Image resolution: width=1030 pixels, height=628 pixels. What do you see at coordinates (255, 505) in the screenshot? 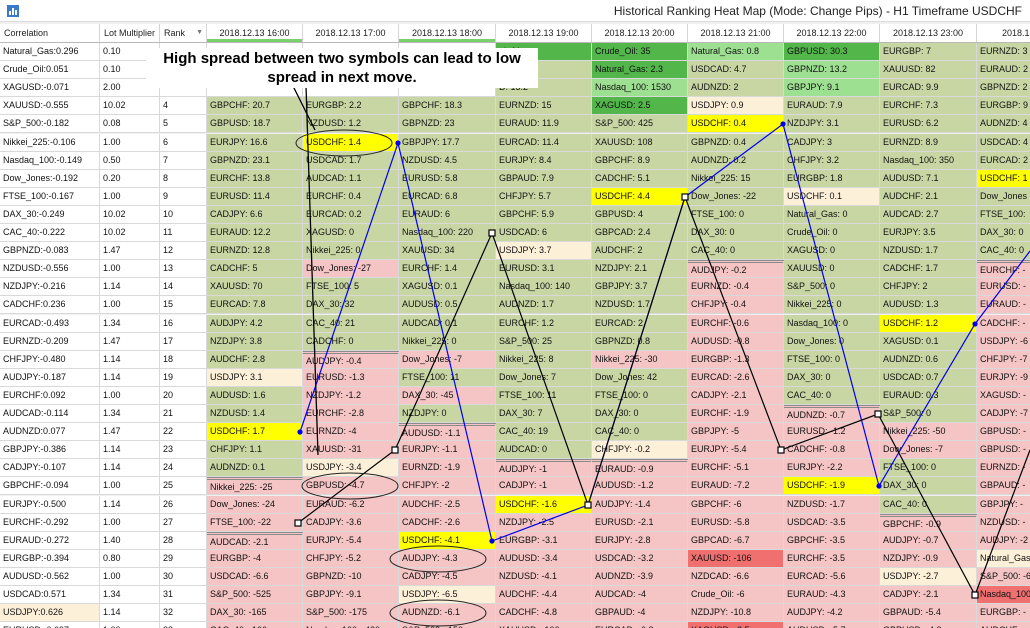
I see `heatmap-cell: Dow_Jones: -24` at bounding box center [255, 505].